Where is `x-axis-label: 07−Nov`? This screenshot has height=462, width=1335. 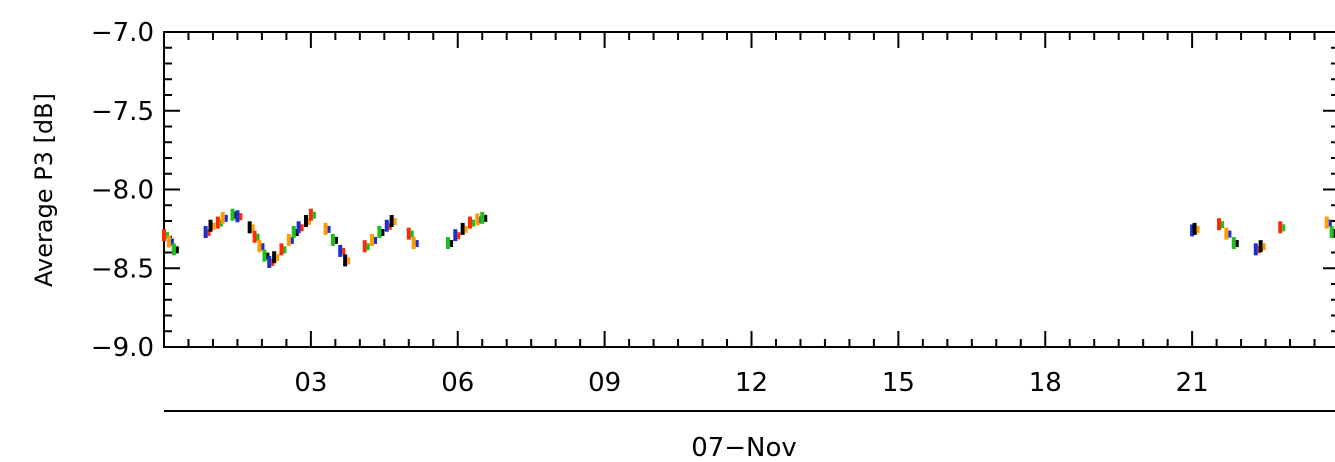
x-axis-label: 07−Nov is located at coordinates (744, 447).